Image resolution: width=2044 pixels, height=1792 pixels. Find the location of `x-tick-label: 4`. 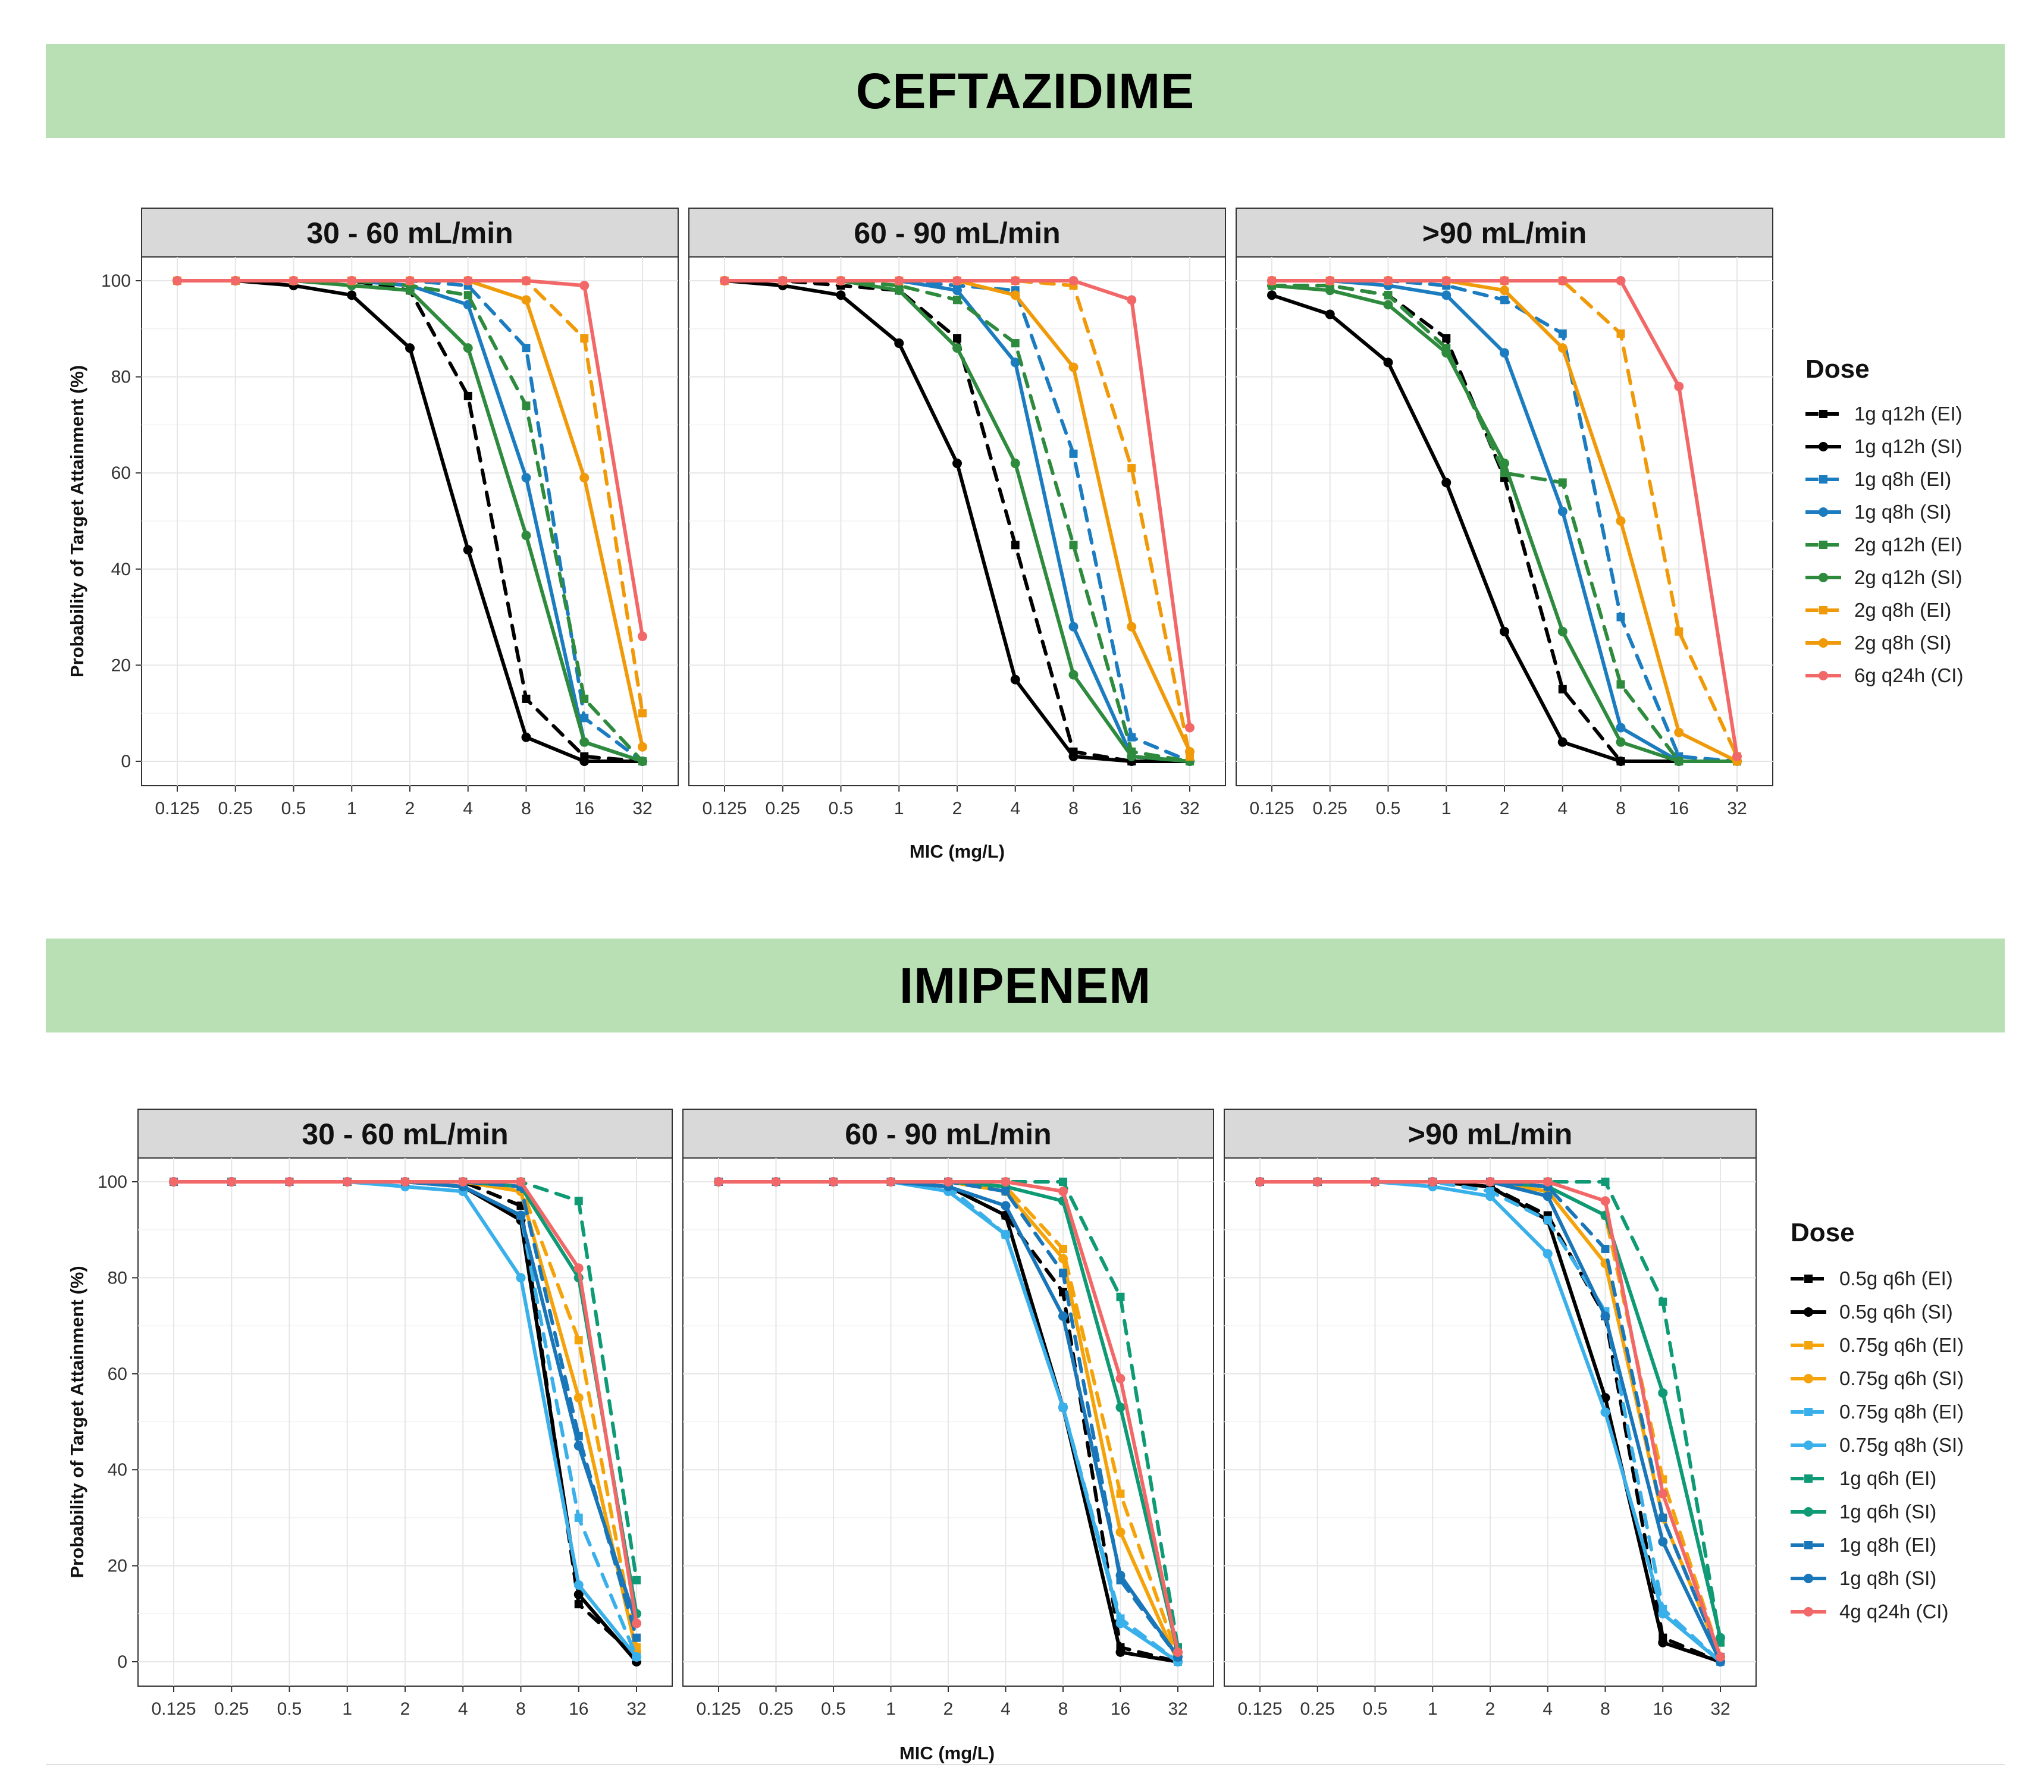

x-tick-label: 4 is located at coordinates (1562, 808).